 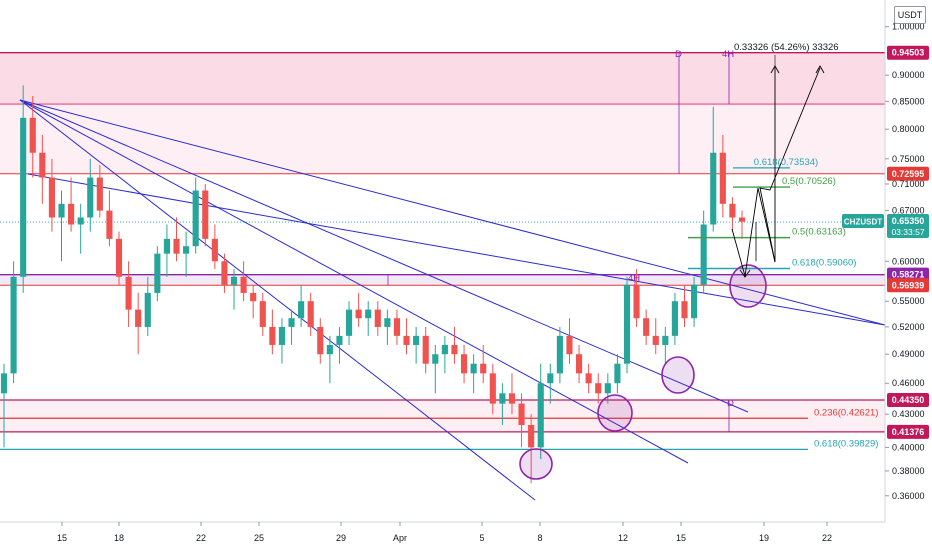 What do you see at coordinates (908, 27) in the screenshot?
I see `y-tick-label: 1.00000` at bounding box center [908, 27].